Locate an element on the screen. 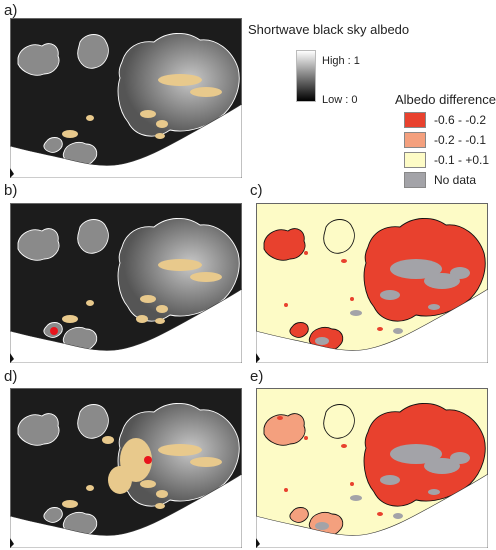 Image resolution: width=496 pixels, height=550 pixels. albedo-legend-high: High : 1 is located at coordinates (341, 61).